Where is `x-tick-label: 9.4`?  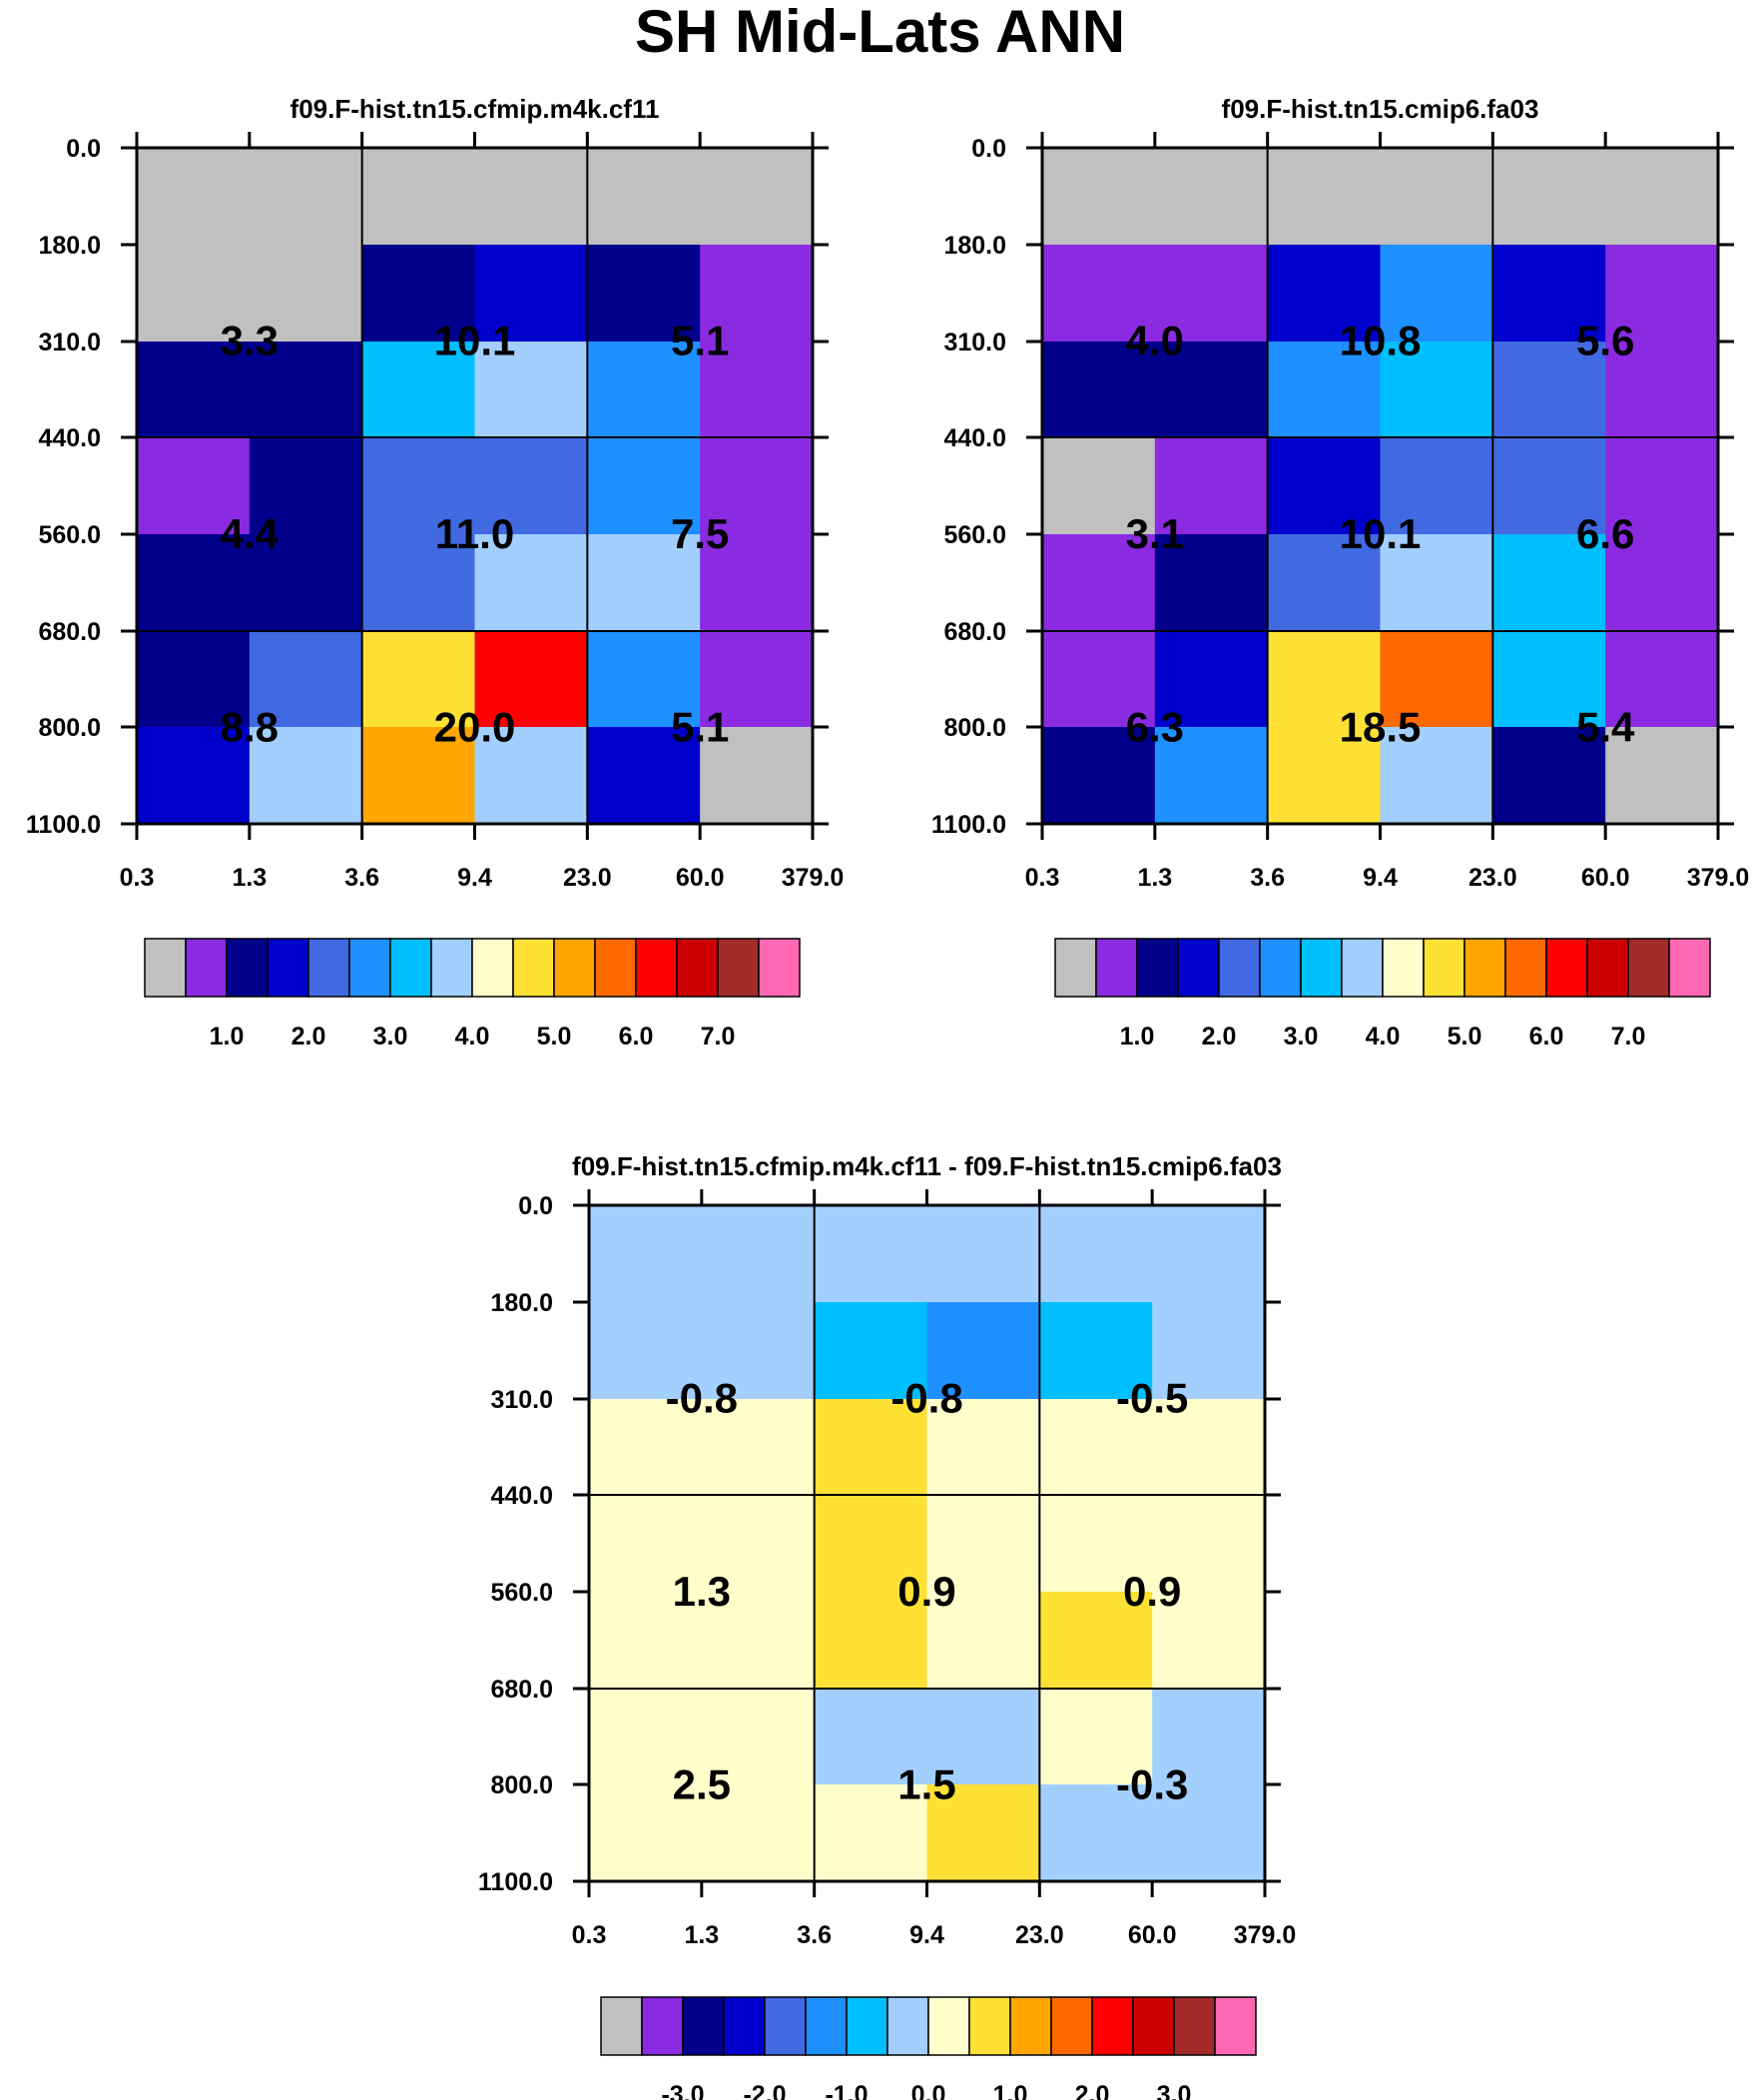 x-tick-label: 9.4 is located at coordinates (475, 878).